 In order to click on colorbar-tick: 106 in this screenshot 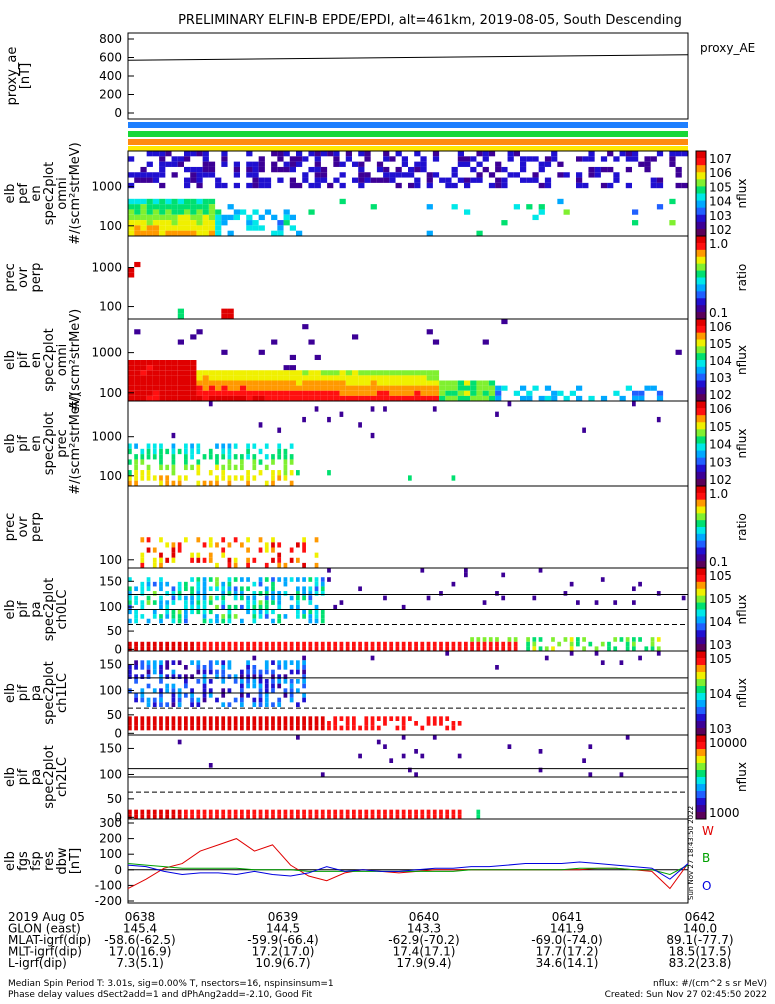, I will do `click(720, 409)`.